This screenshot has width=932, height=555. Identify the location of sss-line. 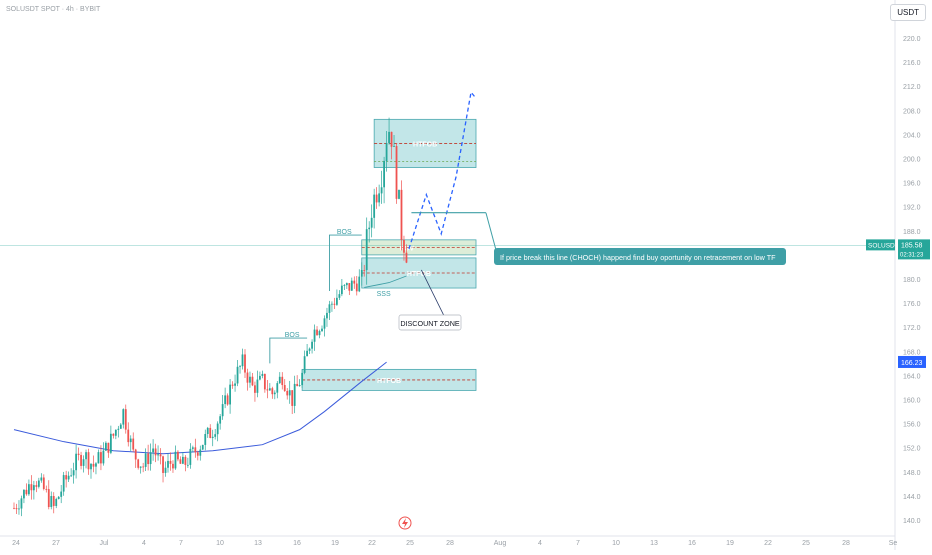
(385, 281).